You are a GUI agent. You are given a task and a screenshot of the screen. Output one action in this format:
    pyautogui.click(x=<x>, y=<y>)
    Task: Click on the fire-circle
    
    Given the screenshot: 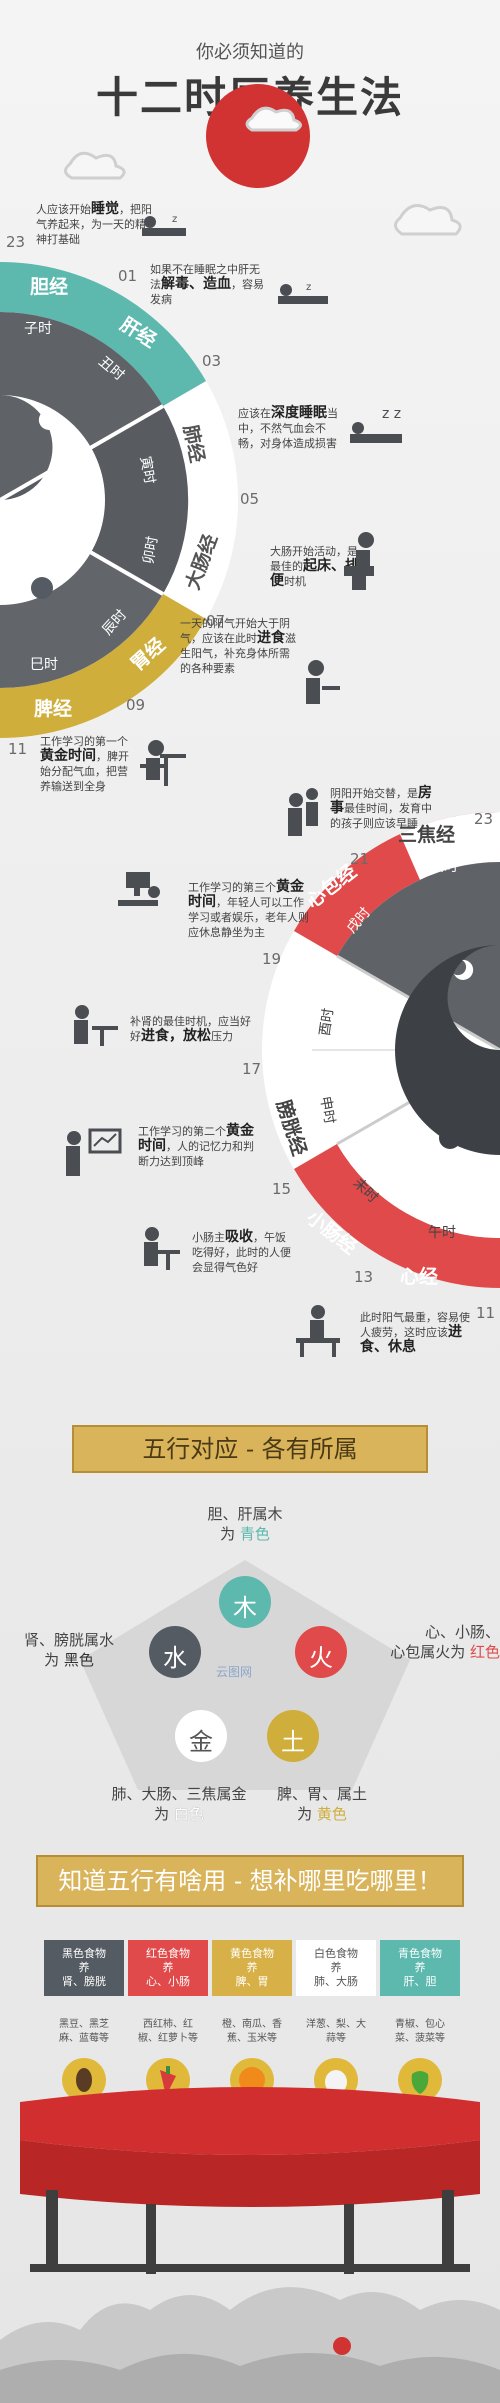 What is the action you would take?
    pyautogui.click(x=321, y=1652)
    